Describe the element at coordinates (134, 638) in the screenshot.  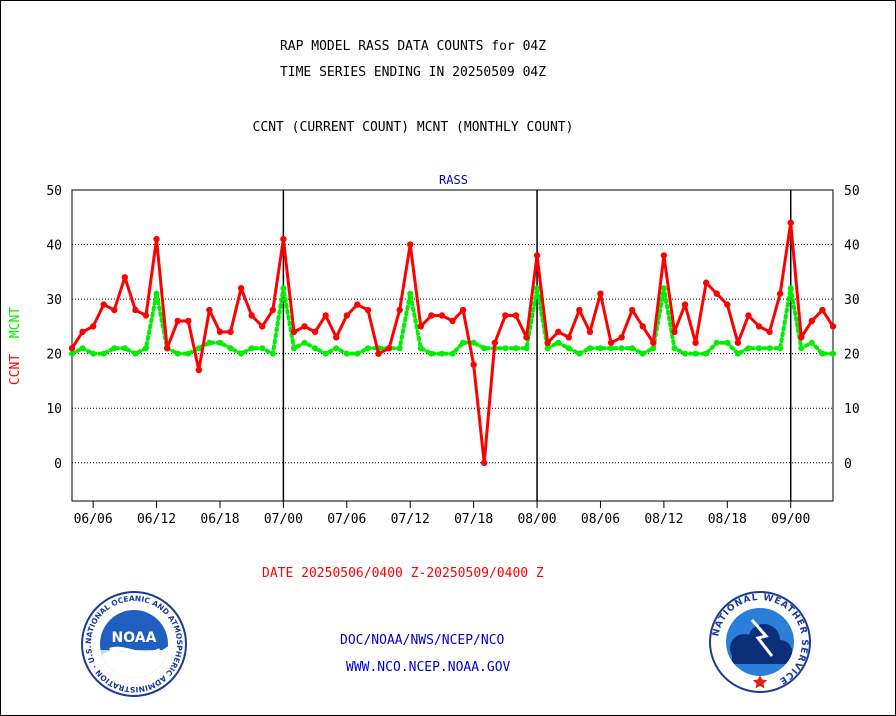
I see `noaa-logo-text: NOAA` at that location.